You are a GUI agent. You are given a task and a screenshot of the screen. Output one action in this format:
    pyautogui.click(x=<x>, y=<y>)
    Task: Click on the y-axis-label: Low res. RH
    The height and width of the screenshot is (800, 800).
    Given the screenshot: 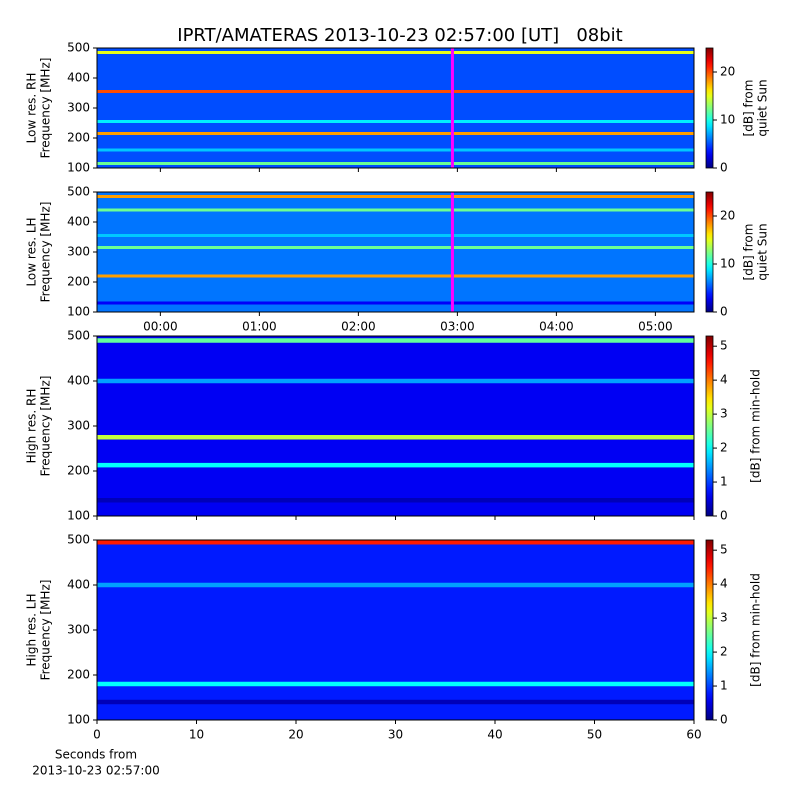 What is the action you would take?
    pyautogui.click(x=32, y=108)
    